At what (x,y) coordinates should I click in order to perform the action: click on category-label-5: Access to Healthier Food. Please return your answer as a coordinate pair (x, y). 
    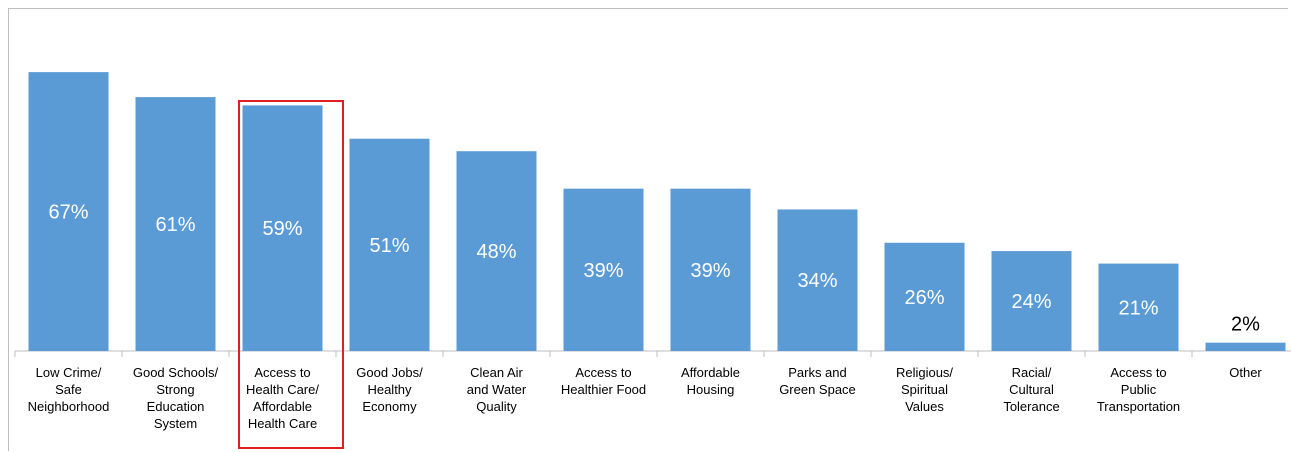
    Looking at the image, I should click on (603, 381).